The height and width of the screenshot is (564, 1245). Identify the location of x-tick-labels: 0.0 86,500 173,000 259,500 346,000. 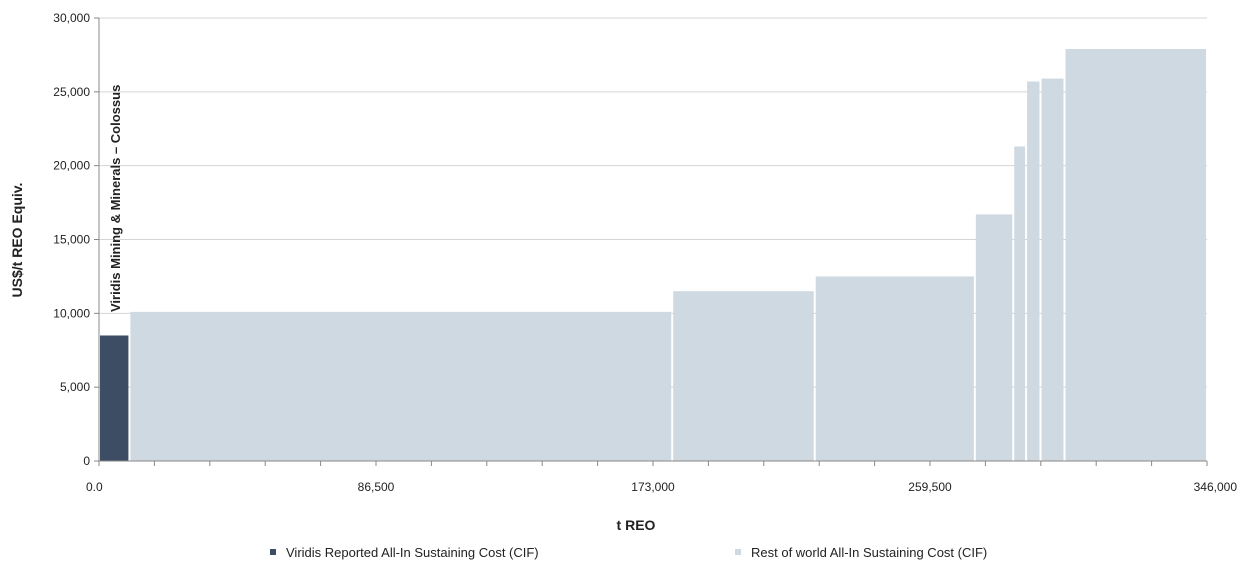
(661, 487).